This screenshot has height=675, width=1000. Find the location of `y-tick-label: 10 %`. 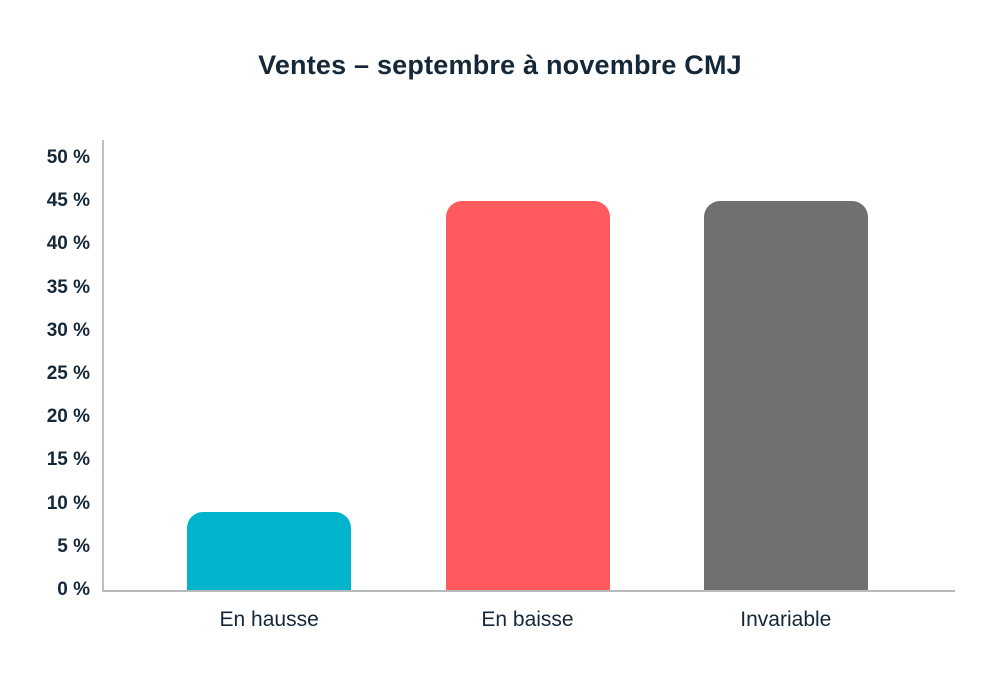

y-tick-label: 10 % is located at coordinates (68, 503).